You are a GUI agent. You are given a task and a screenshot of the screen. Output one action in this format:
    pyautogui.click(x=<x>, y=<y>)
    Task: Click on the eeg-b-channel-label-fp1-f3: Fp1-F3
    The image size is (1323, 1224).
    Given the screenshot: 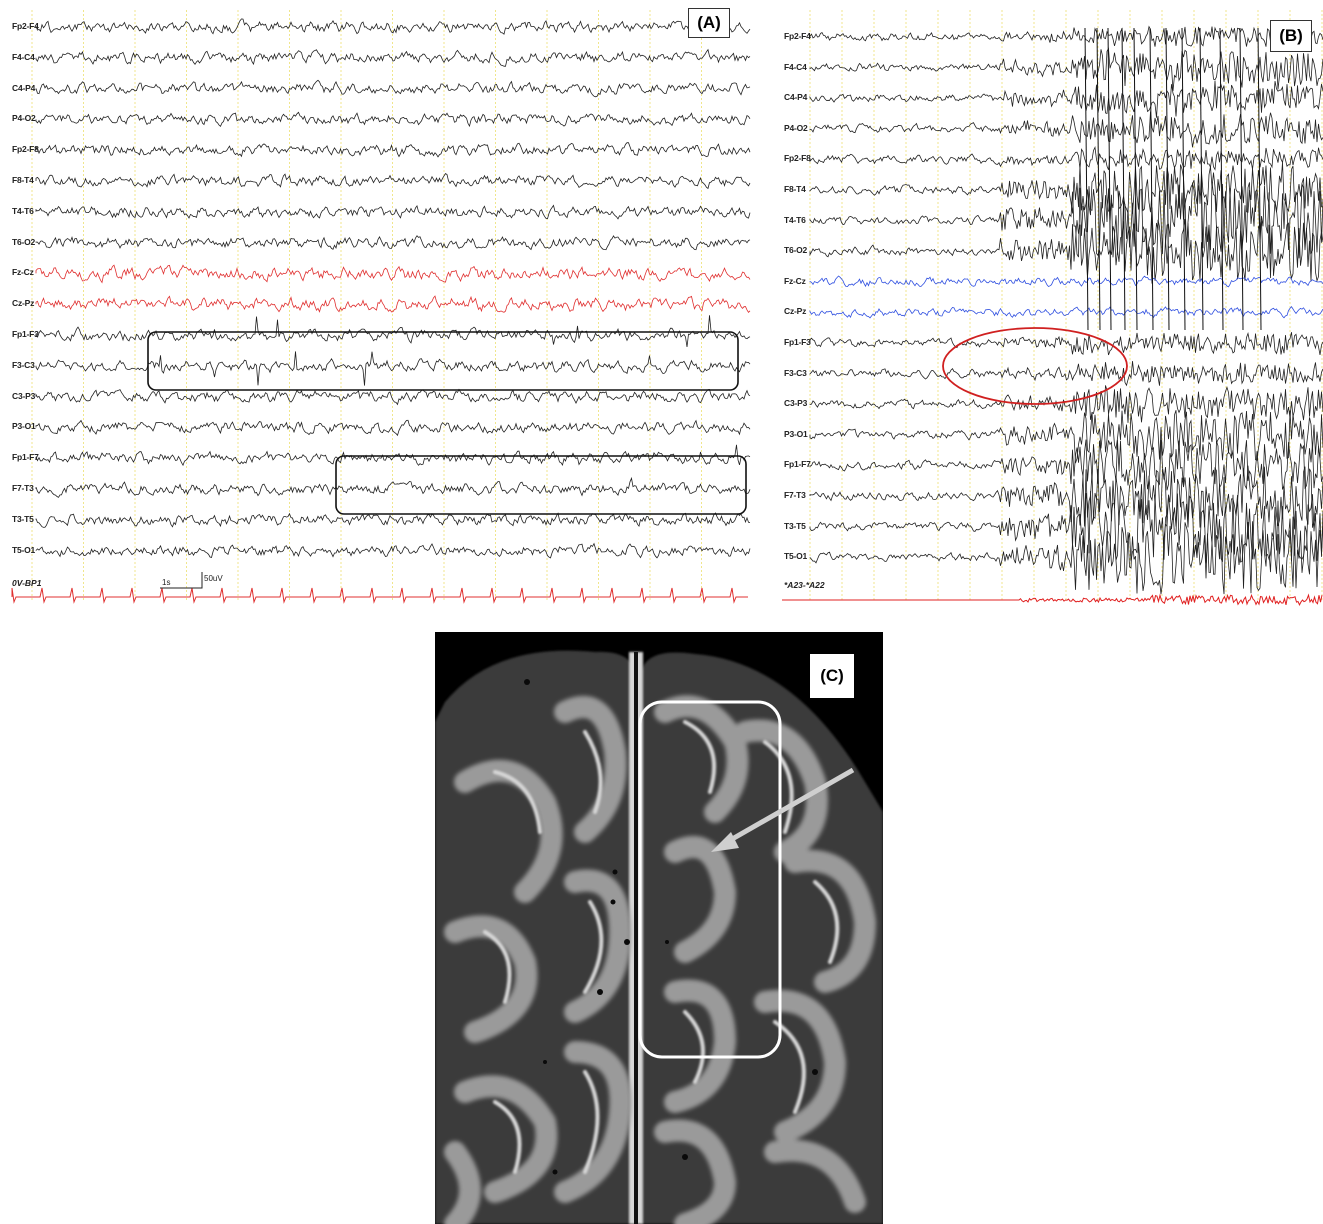 What is the action you would take?
    pyautogui.click(x=797, y=342)
    